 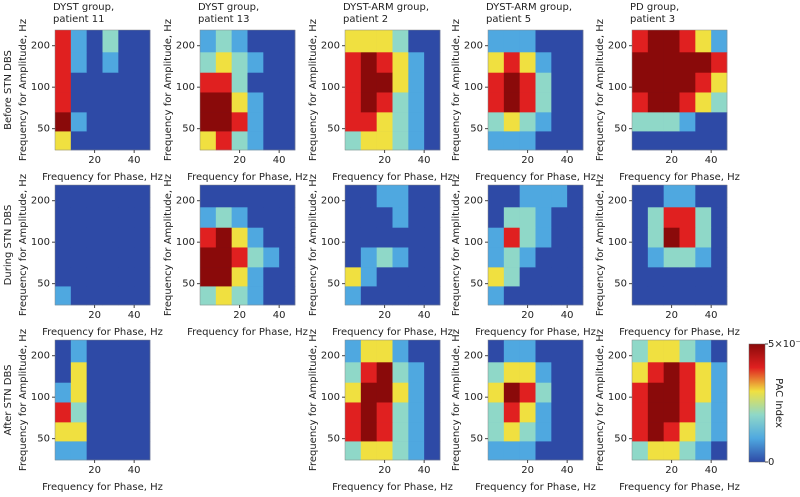 I want to click on x-axis-label: Frequency for Phase, Hz, so click(x=679, y=177).